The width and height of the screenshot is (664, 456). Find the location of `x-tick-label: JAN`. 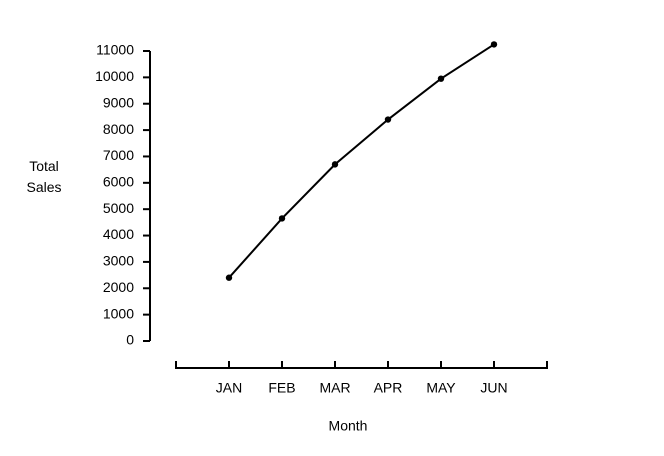

x-tick-label: JAN is located at coordinates (229, 388).